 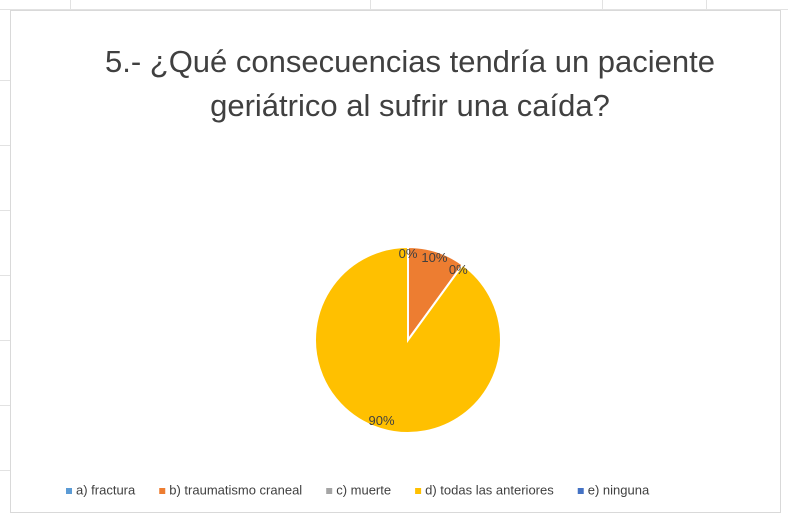 I want to click on data-label: 10%, so click(x=434, y=257).